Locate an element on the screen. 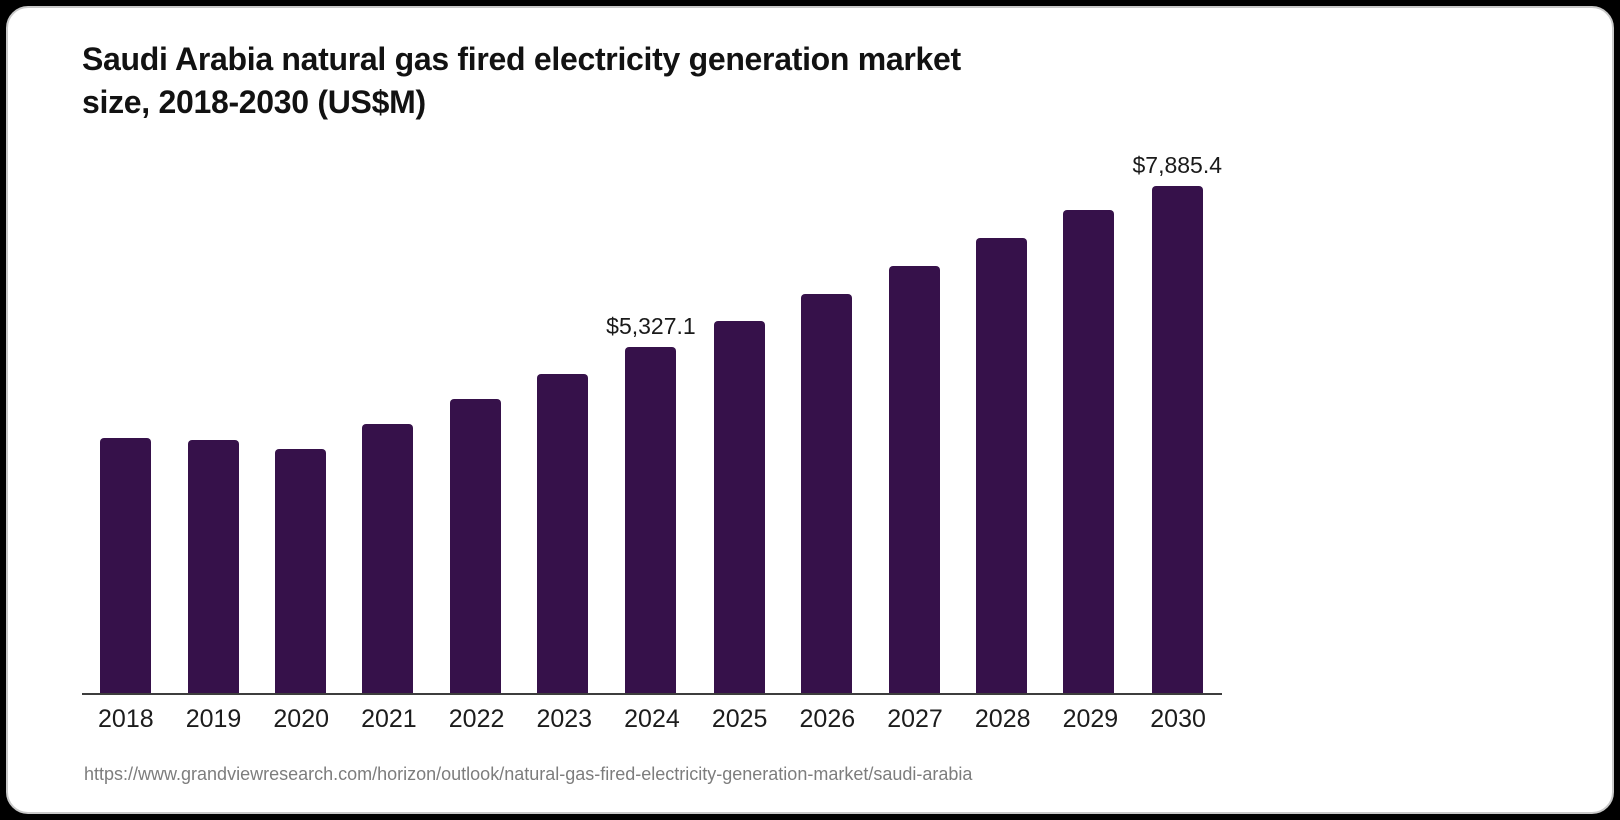  bar-column-2020 is located at coordinates (300, 423).